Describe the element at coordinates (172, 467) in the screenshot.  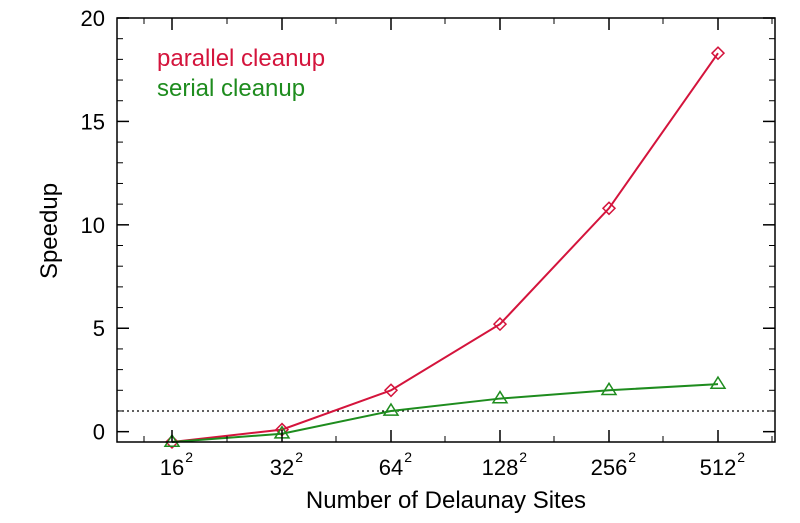
I see `x-tick-label: 16` at that location.